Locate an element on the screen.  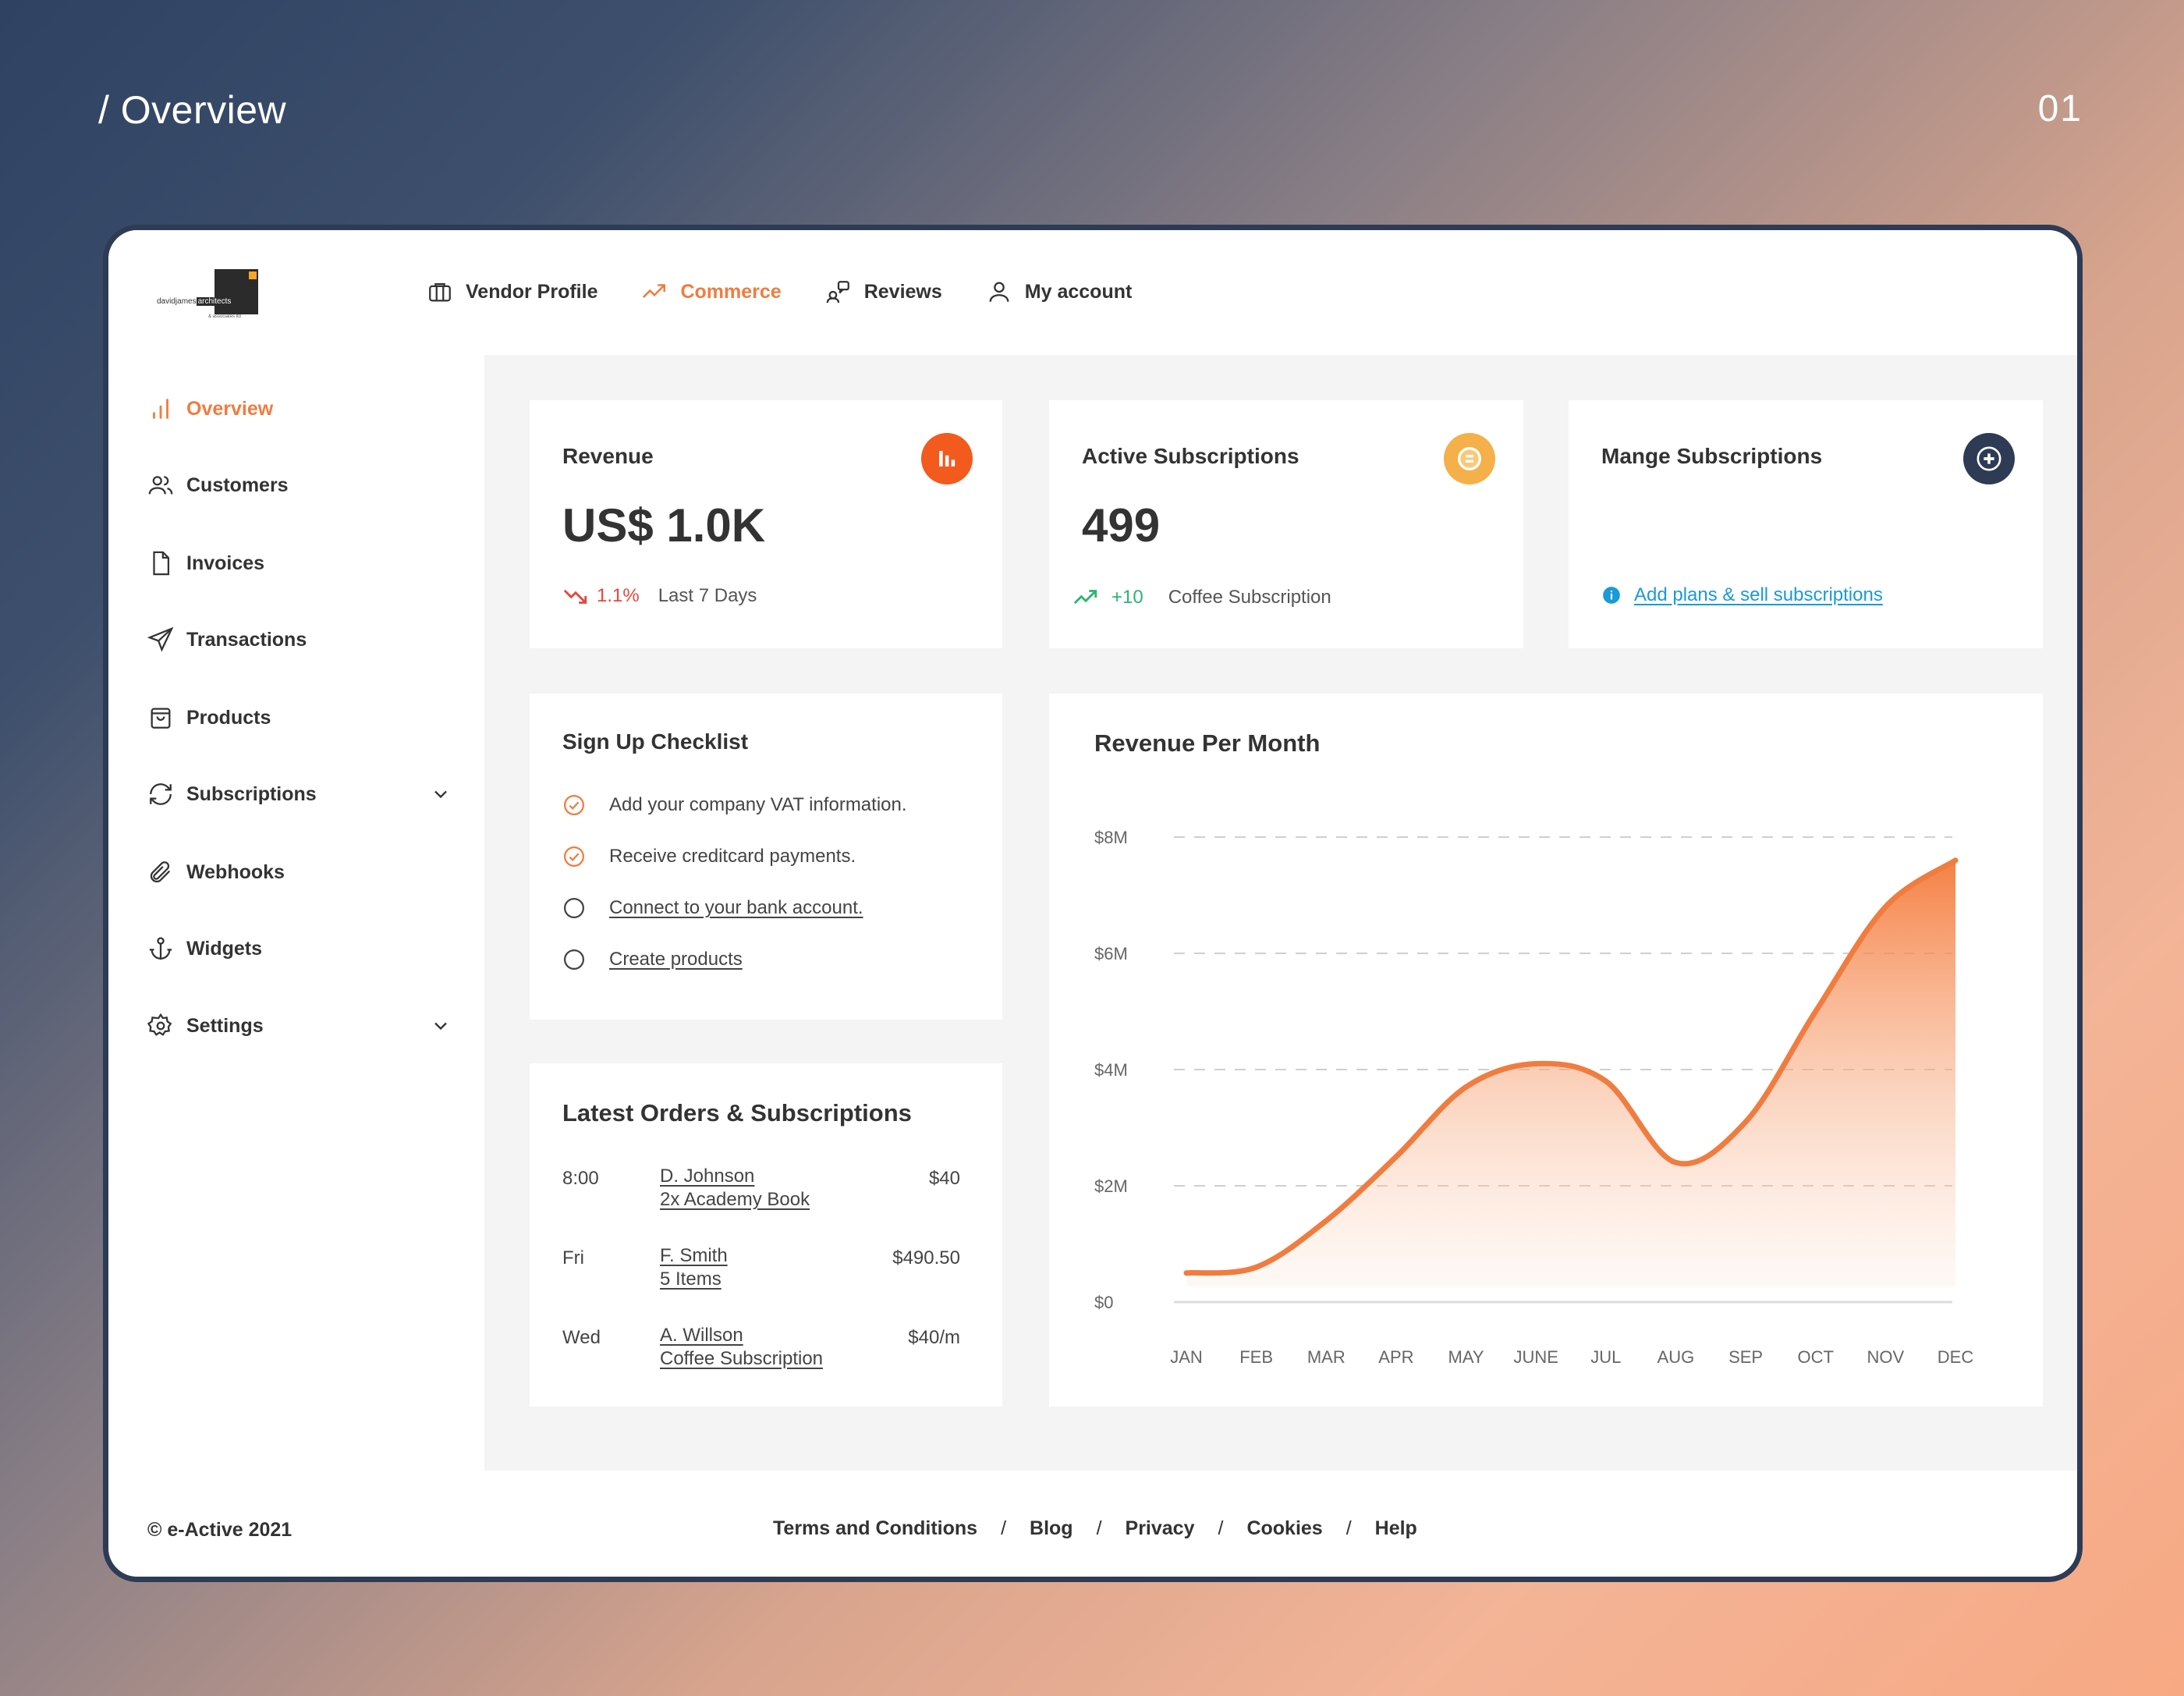
footer-link-privacy: Privacy is located at coordinates (1160, 1528).